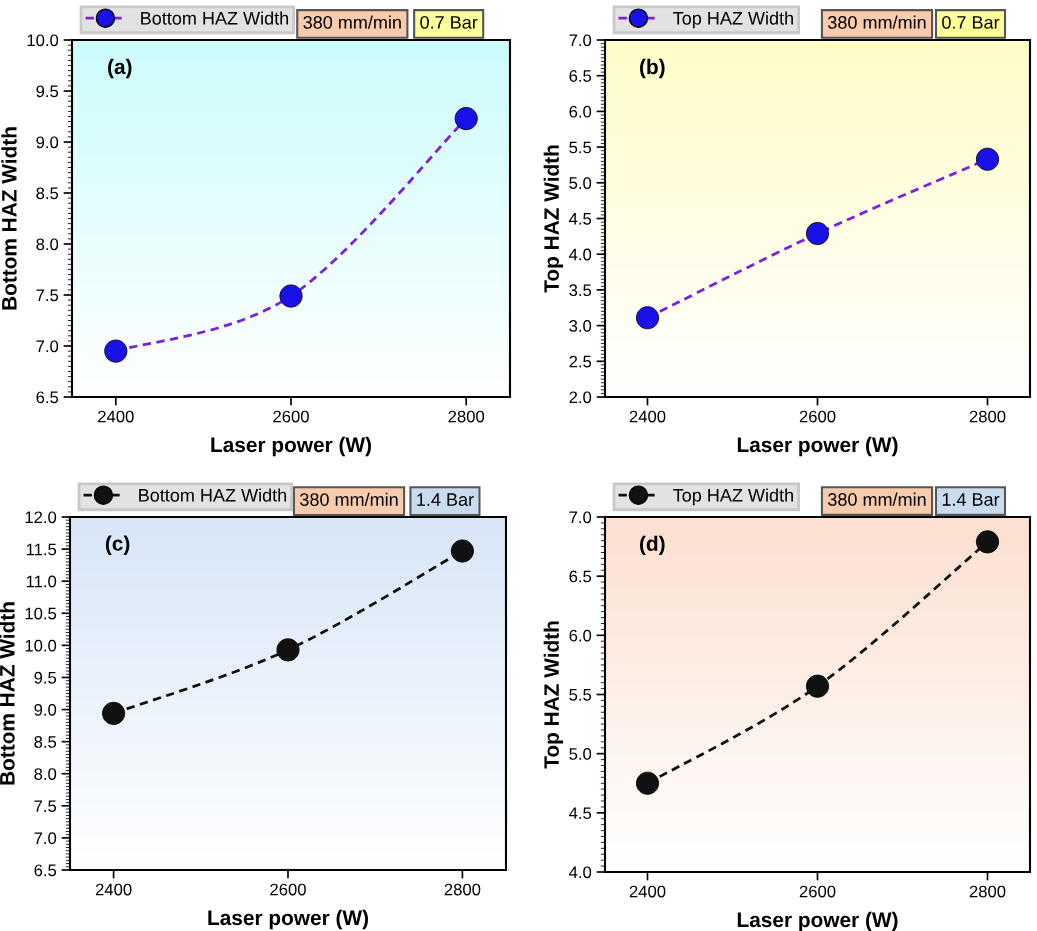 This screenshot has height=931, width=1037. Describe the element at coordinates (41, 549) in the screenshot. I see `y-tick-label: 11.5` at that location.